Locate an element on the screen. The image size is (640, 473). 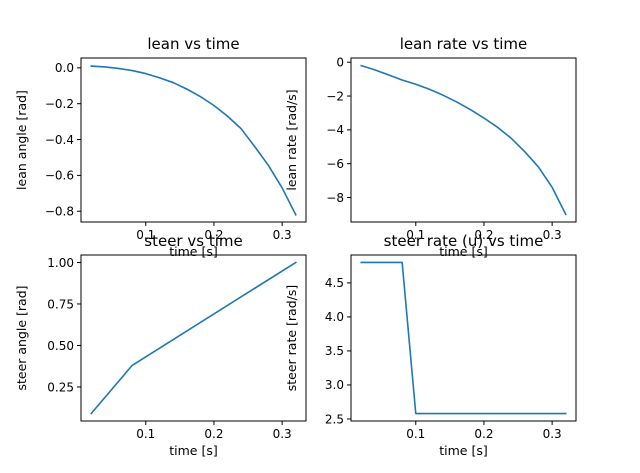
y-tick-label: 0.0 is located at coordinates (64, 68).